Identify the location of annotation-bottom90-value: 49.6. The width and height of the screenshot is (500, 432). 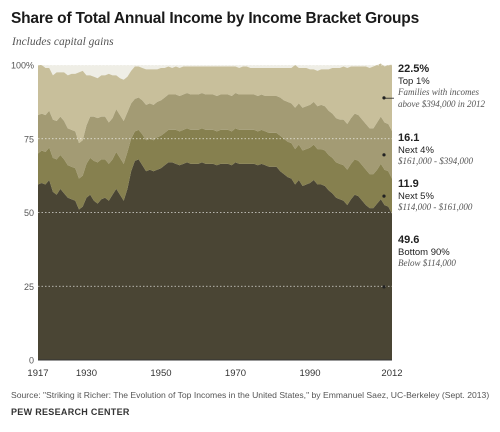
(409, 240).